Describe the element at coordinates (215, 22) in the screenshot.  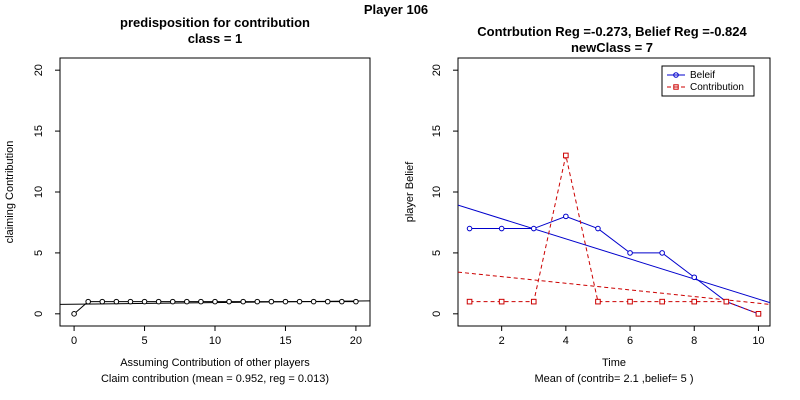
I see `left-chart-title-line1: predisposition for contribution` at that location.